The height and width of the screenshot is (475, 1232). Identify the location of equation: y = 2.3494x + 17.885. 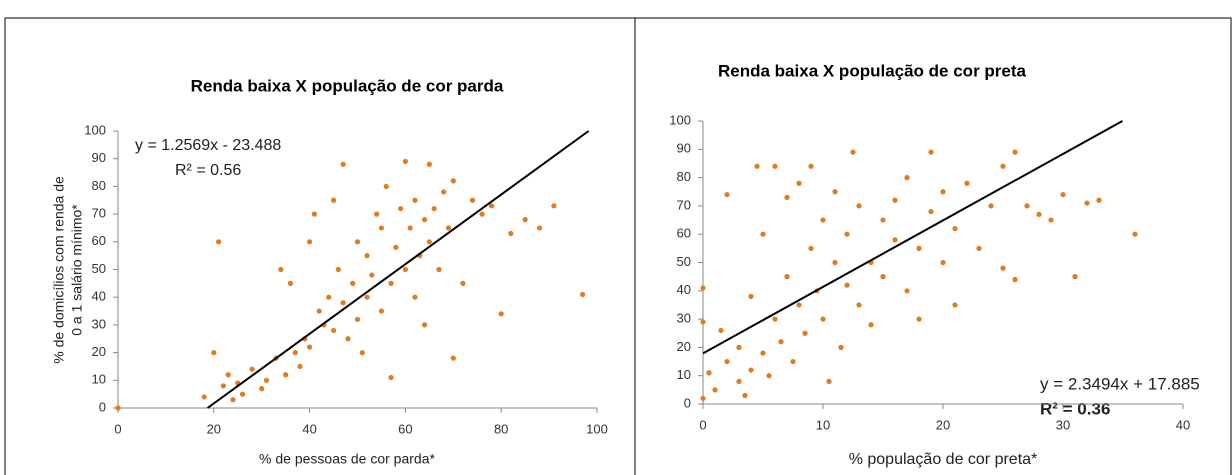
(1120, 383).